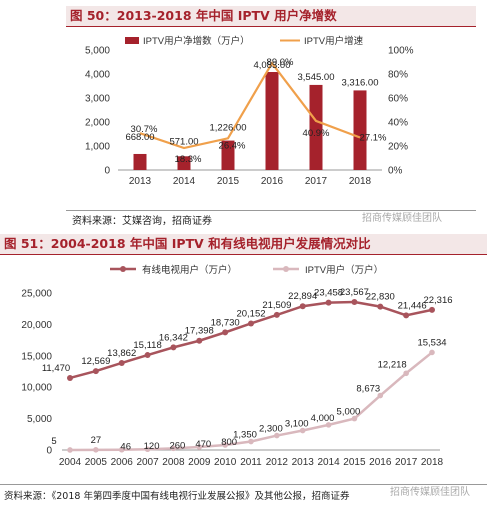 The width and height of the screenshot is (487, 508). What do you see at coordinates (272, 65) in the screenshot?
I see `bar-value-label: 4,083.00` at bounding box center [272, 65].